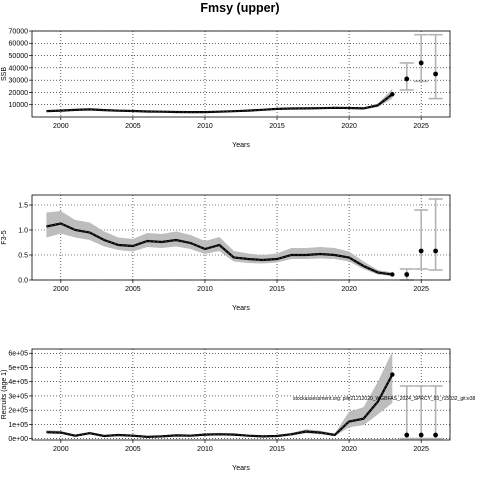  I want to click on y-tick-label: 40000, so click(19, 68).